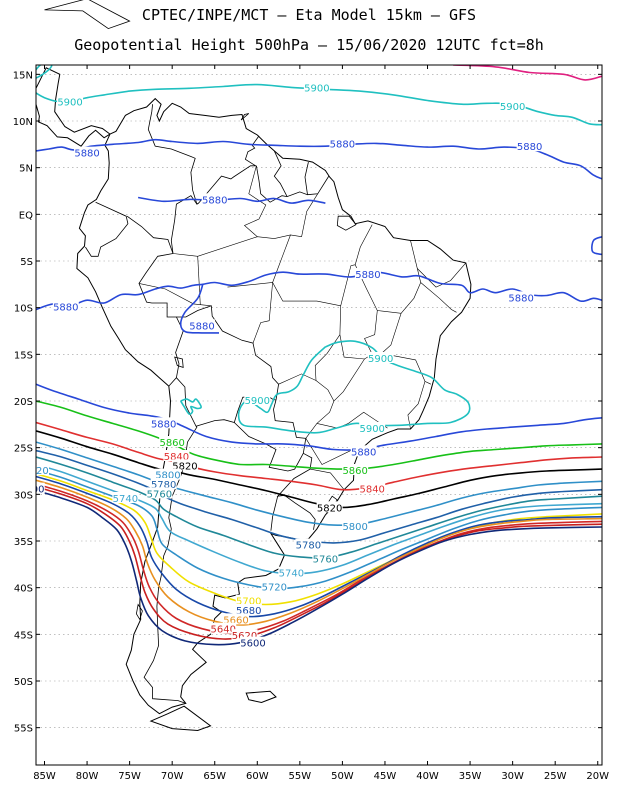 The image size is (618, 800). What do you see at coordinates (23, 402) in the screenshot?
I see `lat-tick-label: 20S` at bounding box center [23, 402].